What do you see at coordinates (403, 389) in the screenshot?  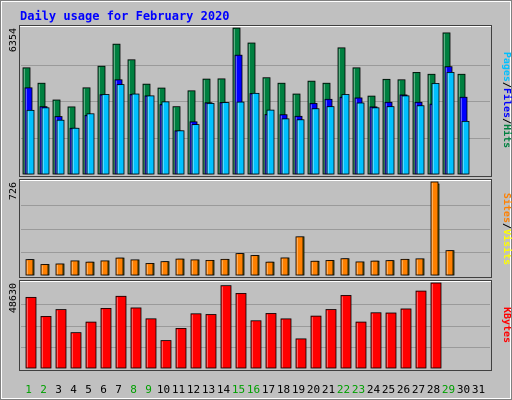 I see `x-tick-label-day-26: 26` at bounding box center [403, 389].